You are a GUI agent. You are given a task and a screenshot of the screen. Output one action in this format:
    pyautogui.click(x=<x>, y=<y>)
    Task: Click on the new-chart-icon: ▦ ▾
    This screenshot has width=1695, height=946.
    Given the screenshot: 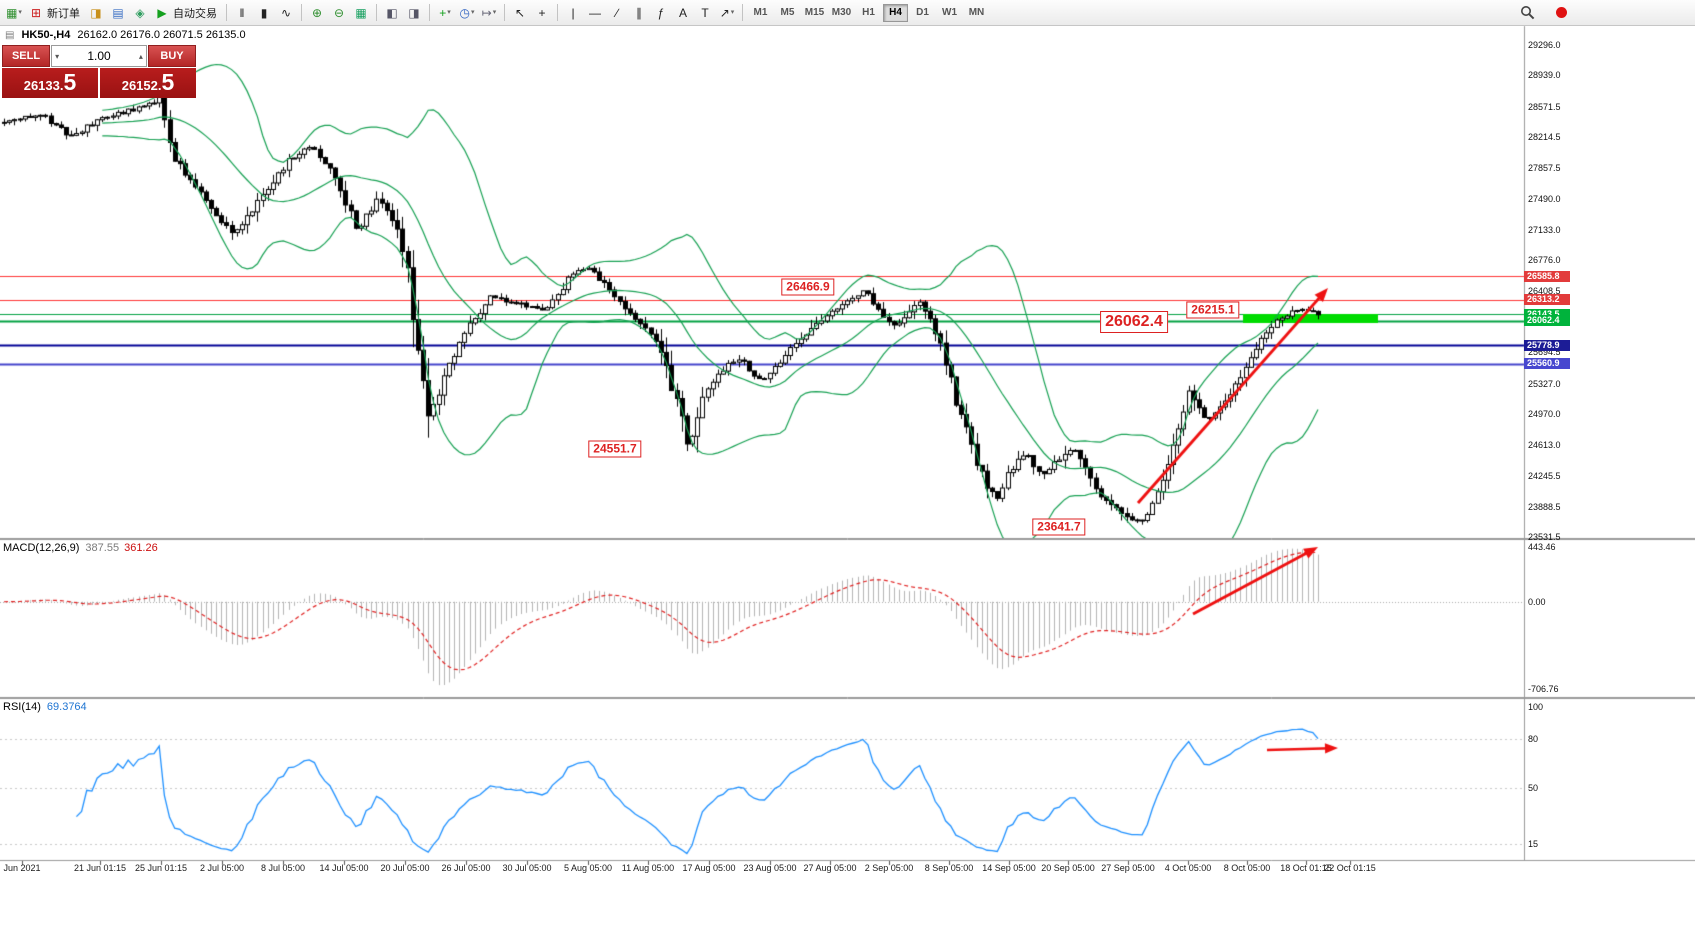 What is the action you would take?
    pyautogui.click(x=14, y=13)
    